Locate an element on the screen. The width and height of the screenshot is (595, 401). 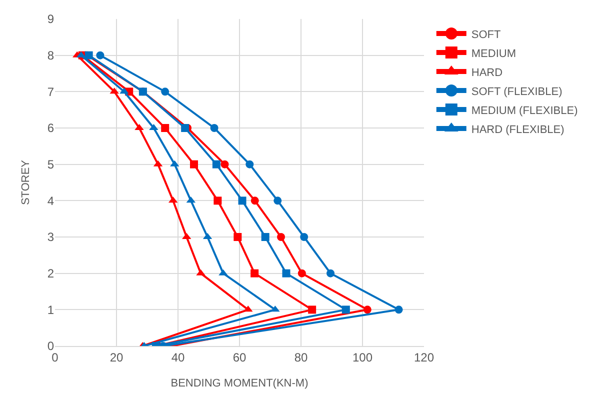
x-tick-label: 40 is located at coordinates (178, 357).